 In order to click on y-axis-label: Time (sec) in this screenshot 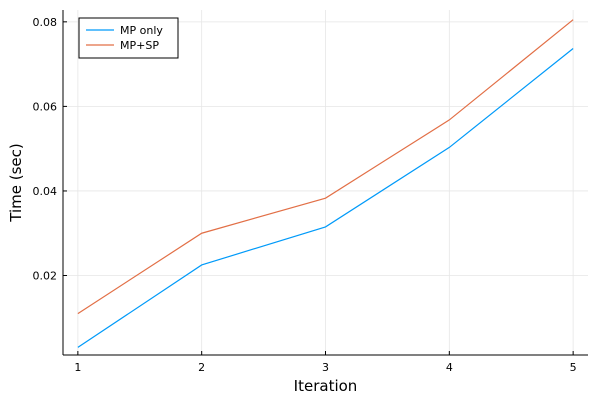, I will do `click(16, 182)`.